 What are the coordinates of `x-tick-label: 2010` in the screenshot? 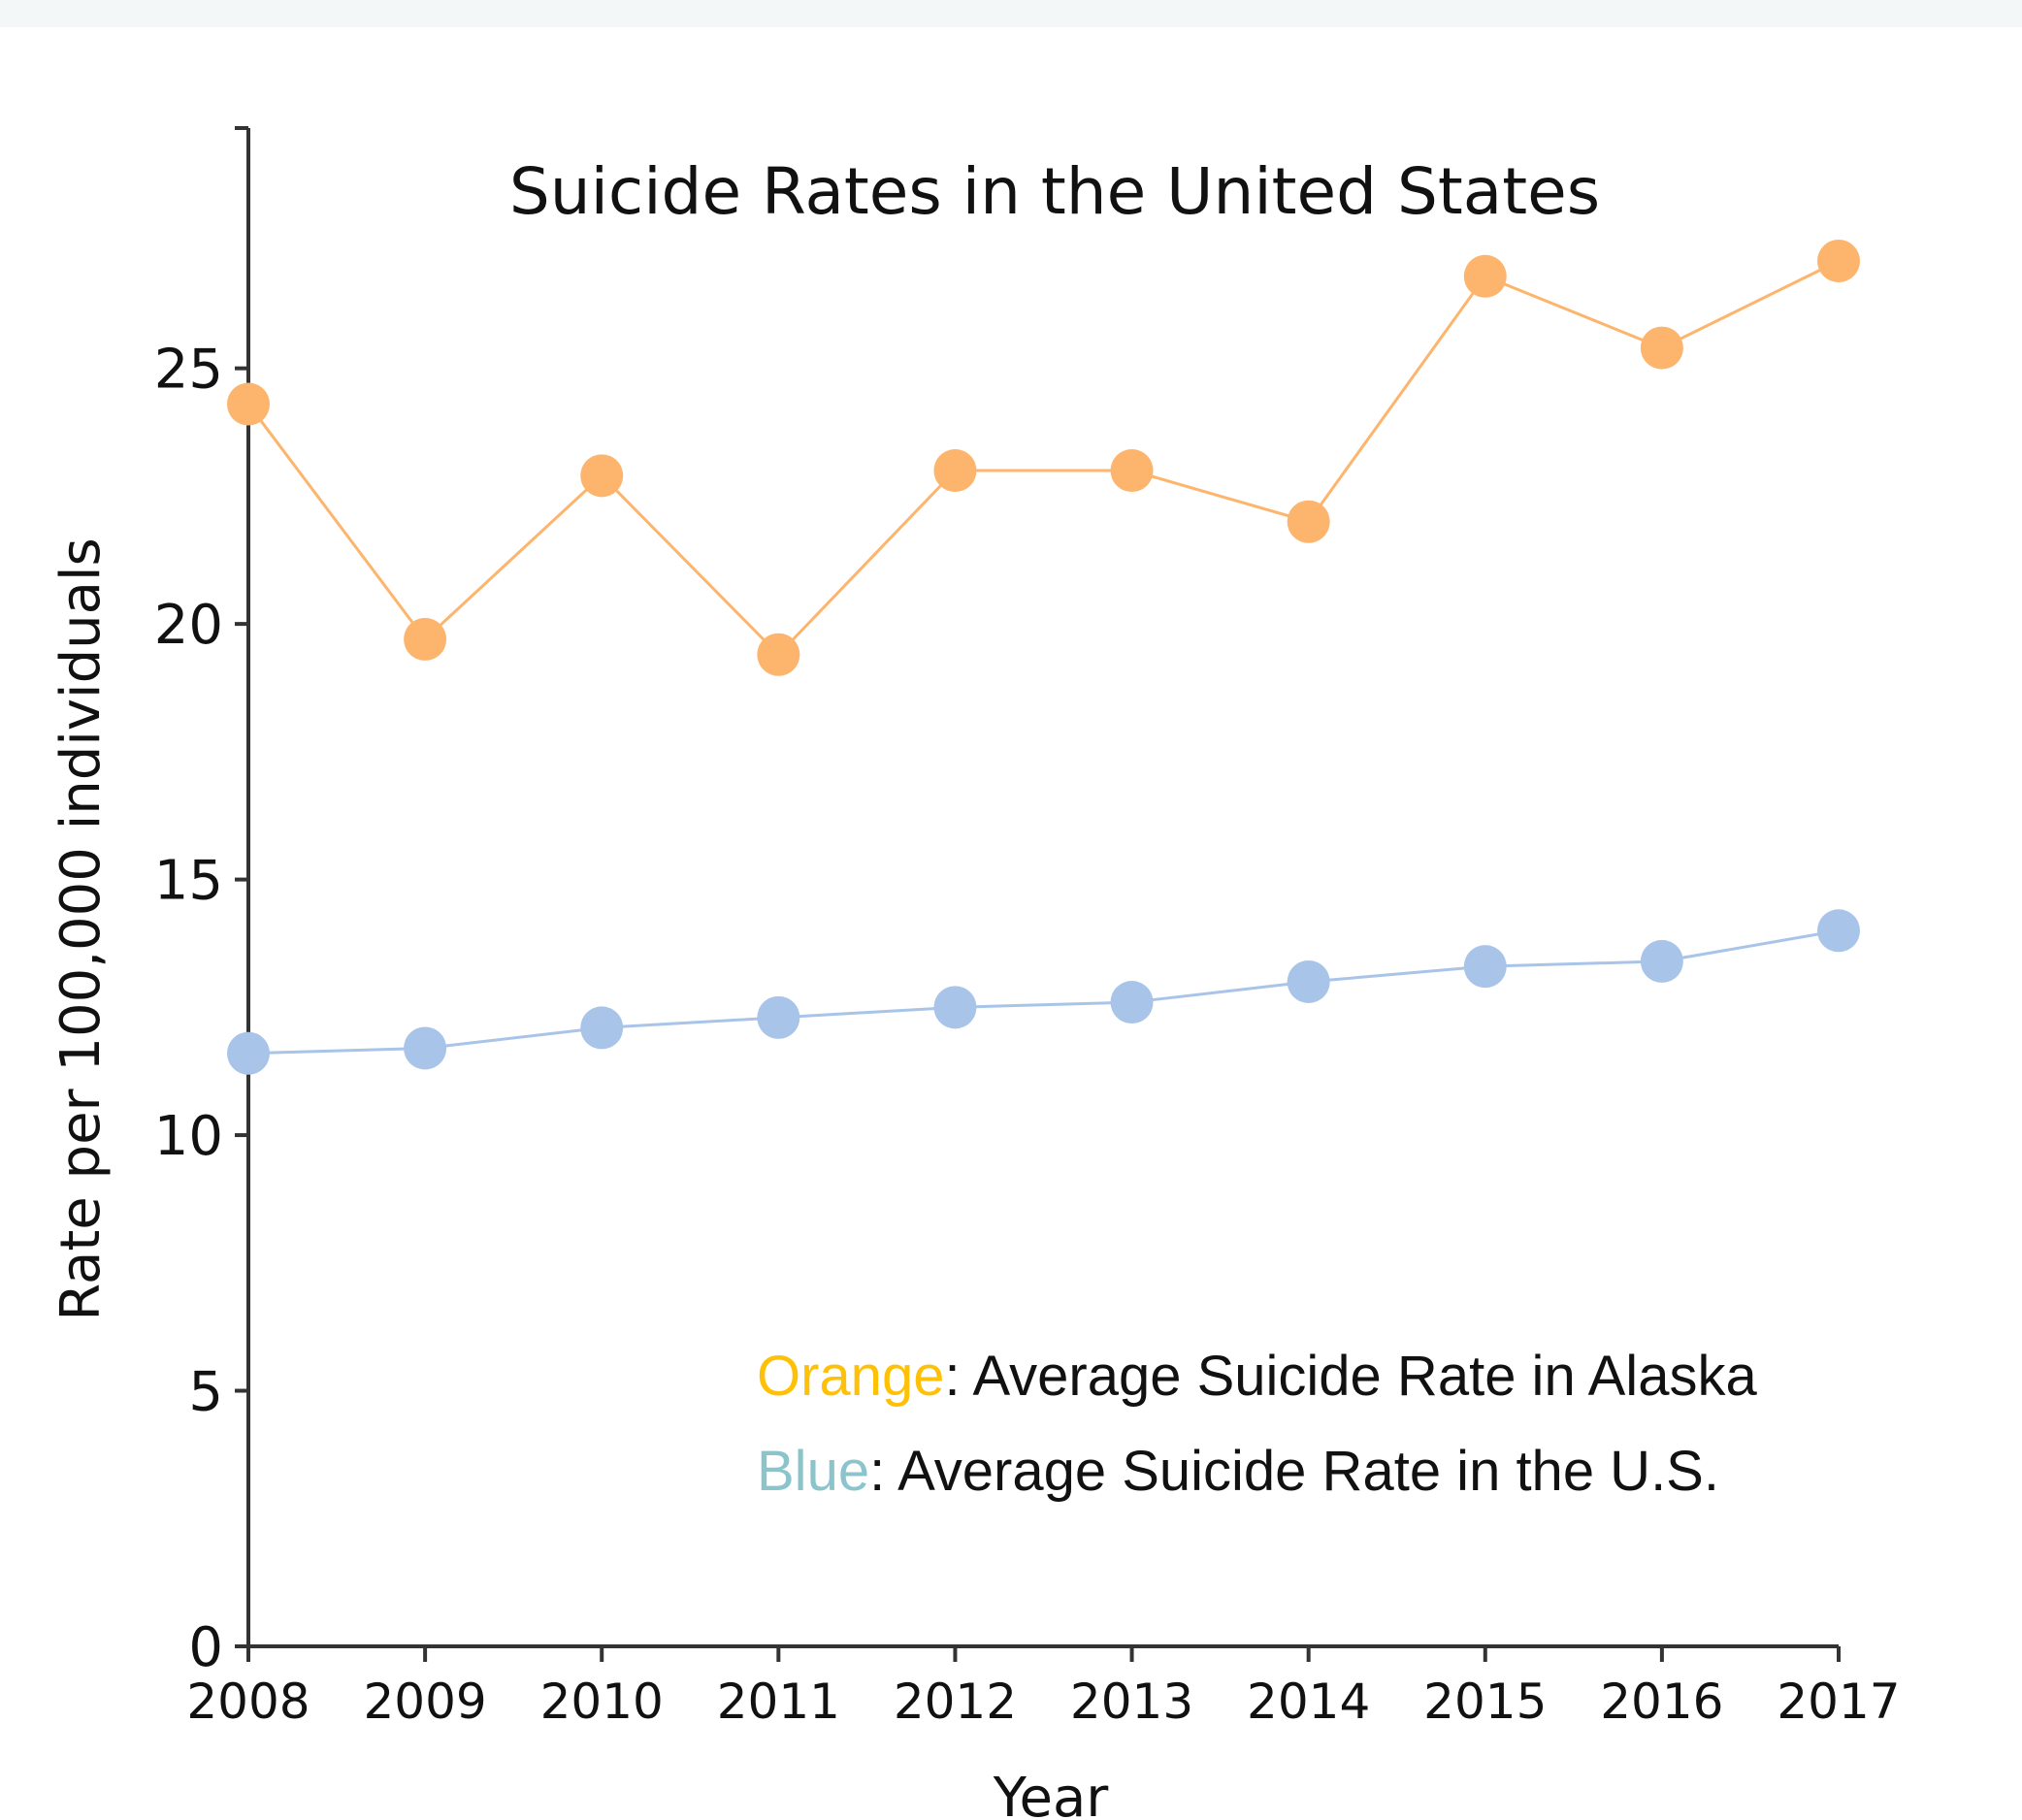 It's located at (602, 1702).